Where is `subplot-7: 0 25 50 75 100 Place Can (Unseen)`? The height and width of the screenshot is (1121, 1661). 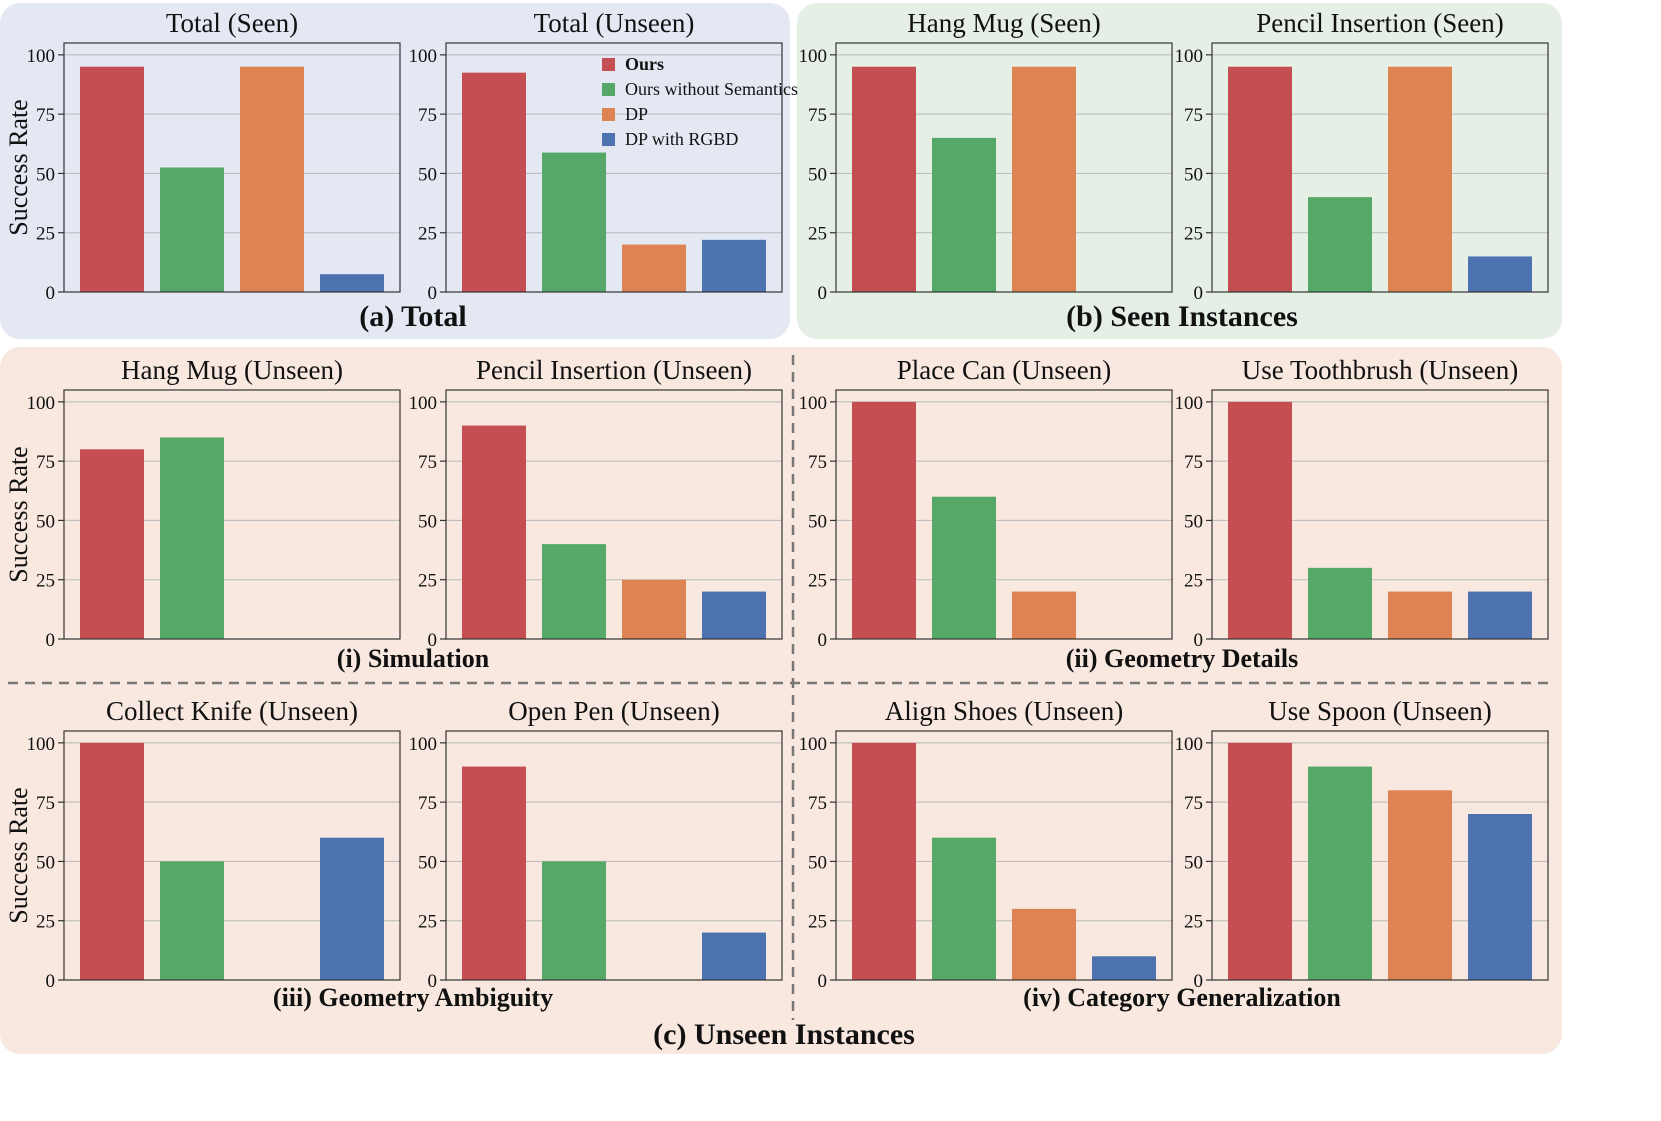
subplot-7: 0 25 50 75 100 Place Can (Unseen) is located at coordinates (986, 503).